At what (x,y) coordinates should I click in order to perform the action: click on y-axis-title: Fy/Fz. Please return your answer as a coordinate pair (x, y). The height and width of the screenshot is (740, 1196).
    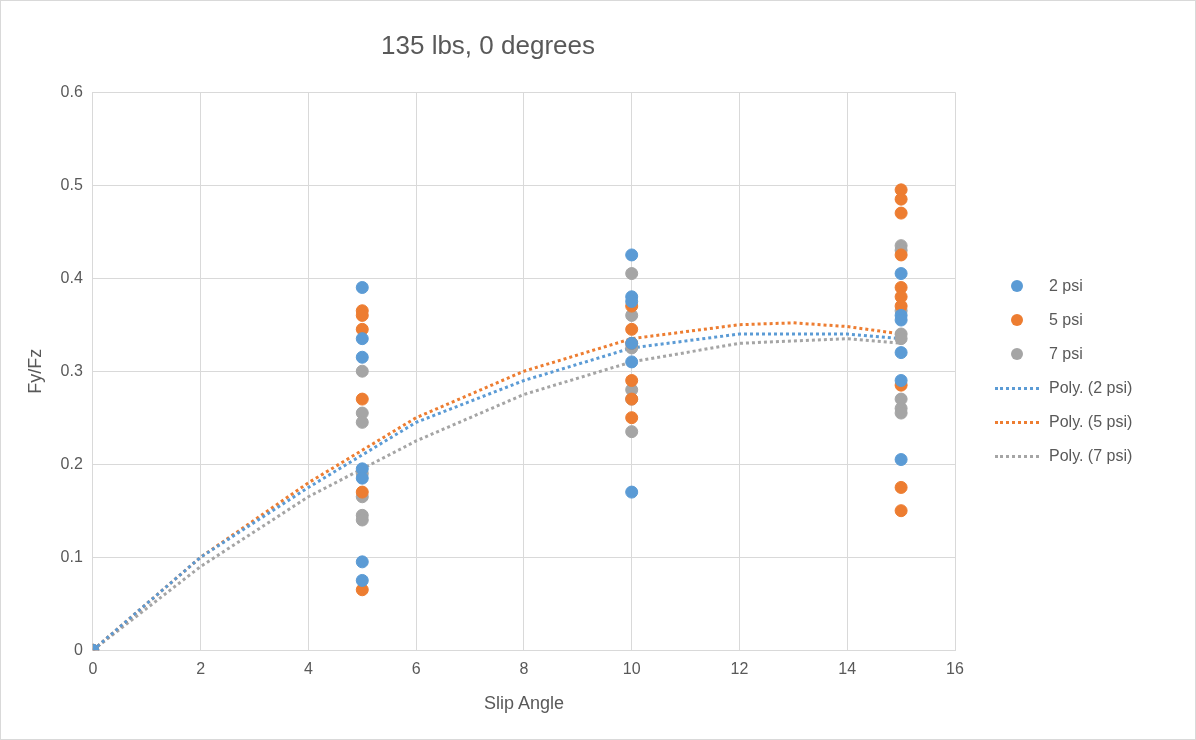
    Looking at the image, I should click on (34, 371).